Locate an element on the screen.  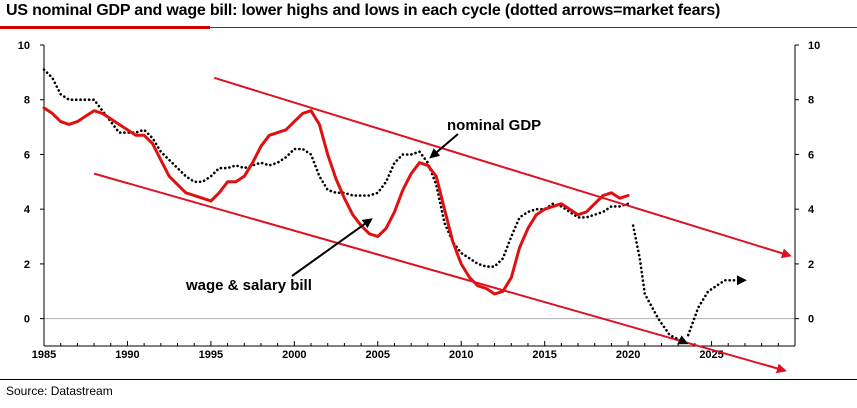
y-tick-label-left: 0 is located at coordinates (27, 320).